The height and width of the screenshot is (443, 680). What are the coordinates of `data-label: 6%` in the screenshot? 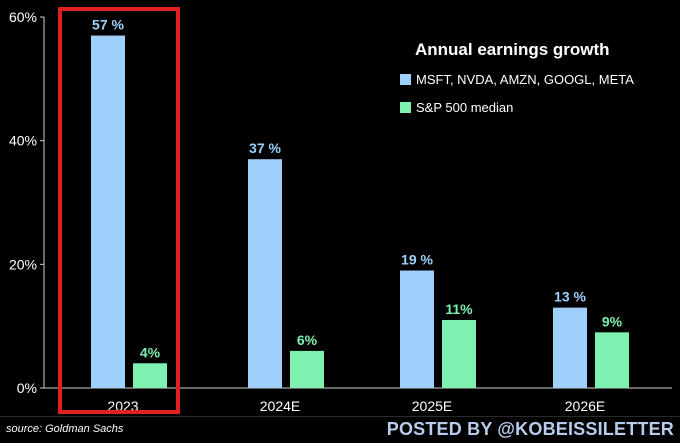 It's located at (307, 340).